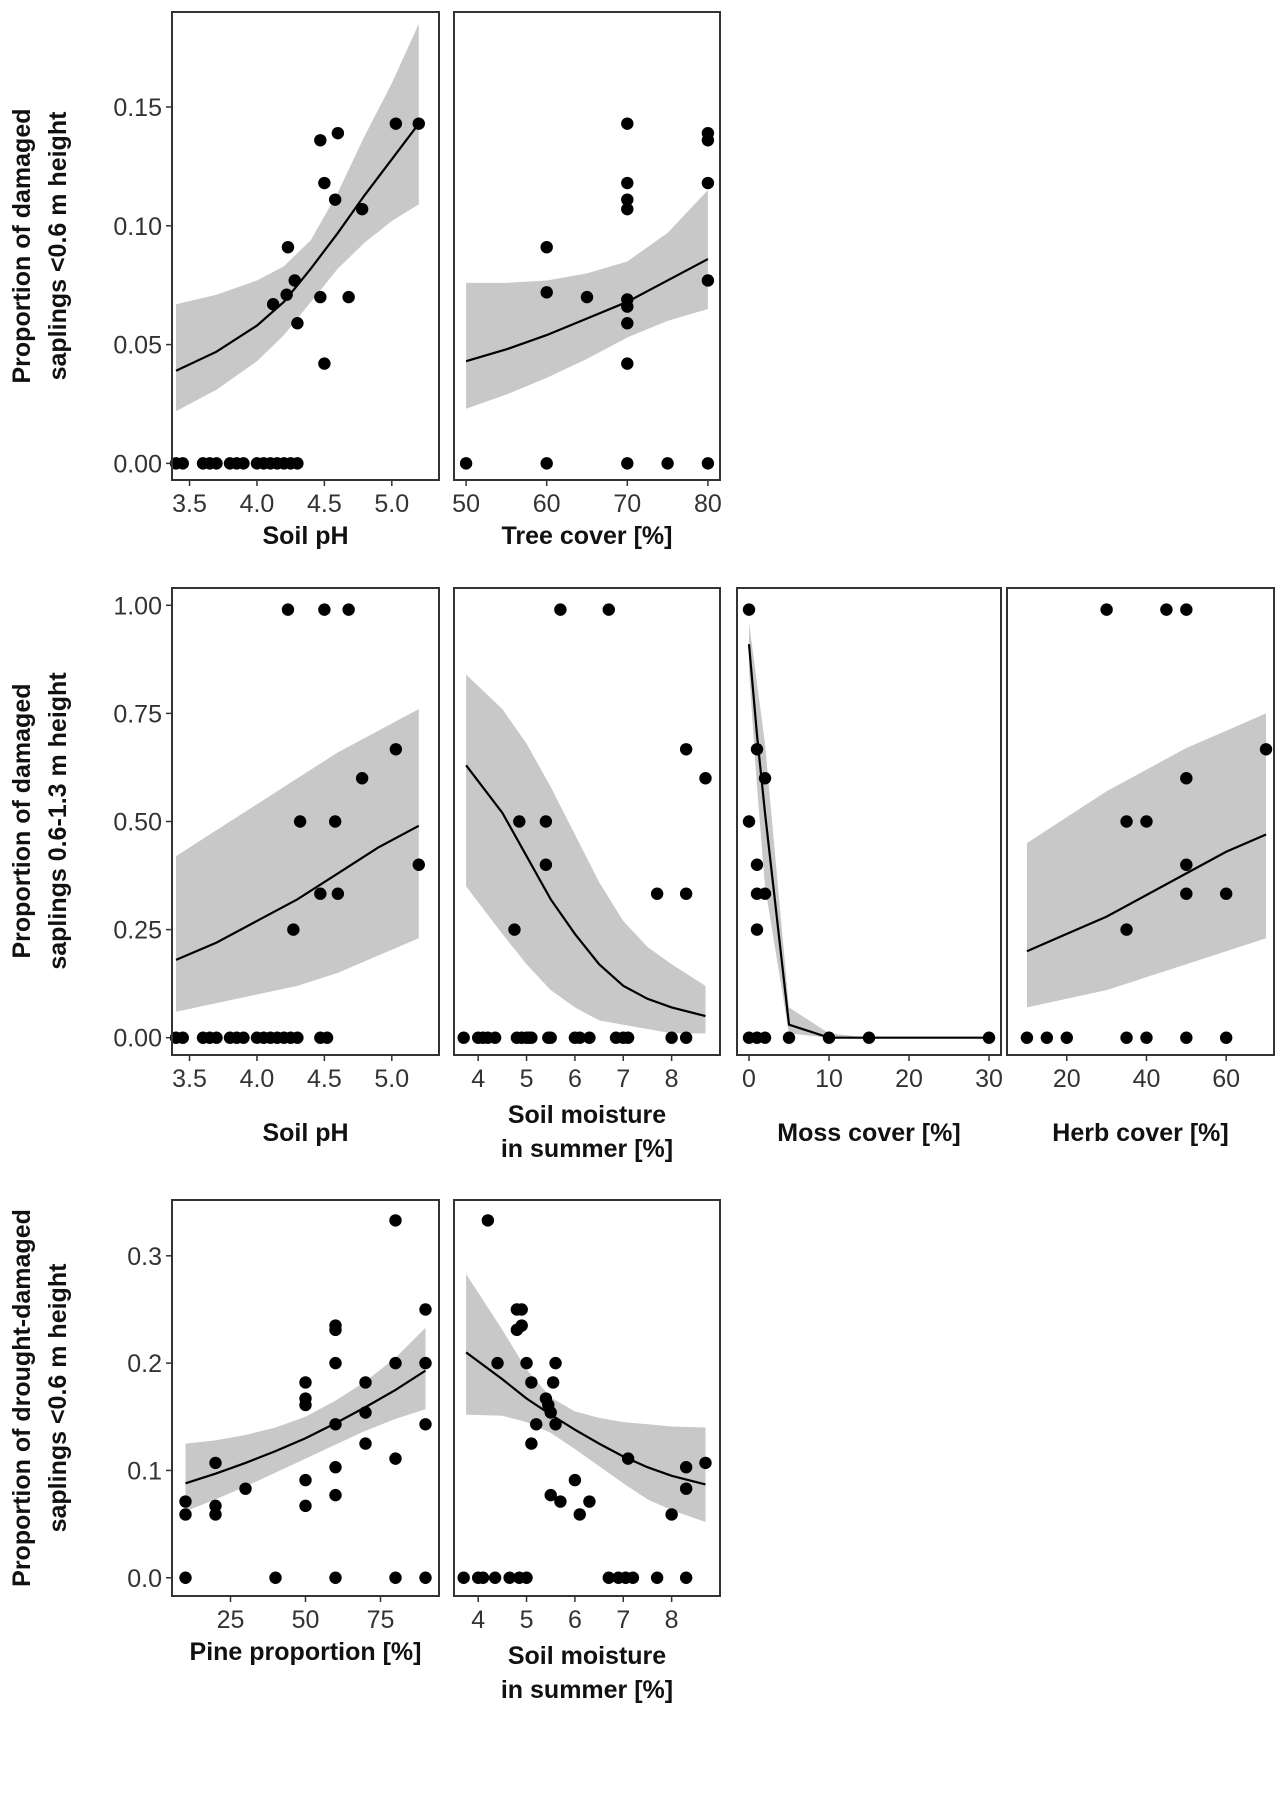 The width and height of the screenshot is (1280, 1794). I want to click on x-tick-label: 50, so click(466, 504).